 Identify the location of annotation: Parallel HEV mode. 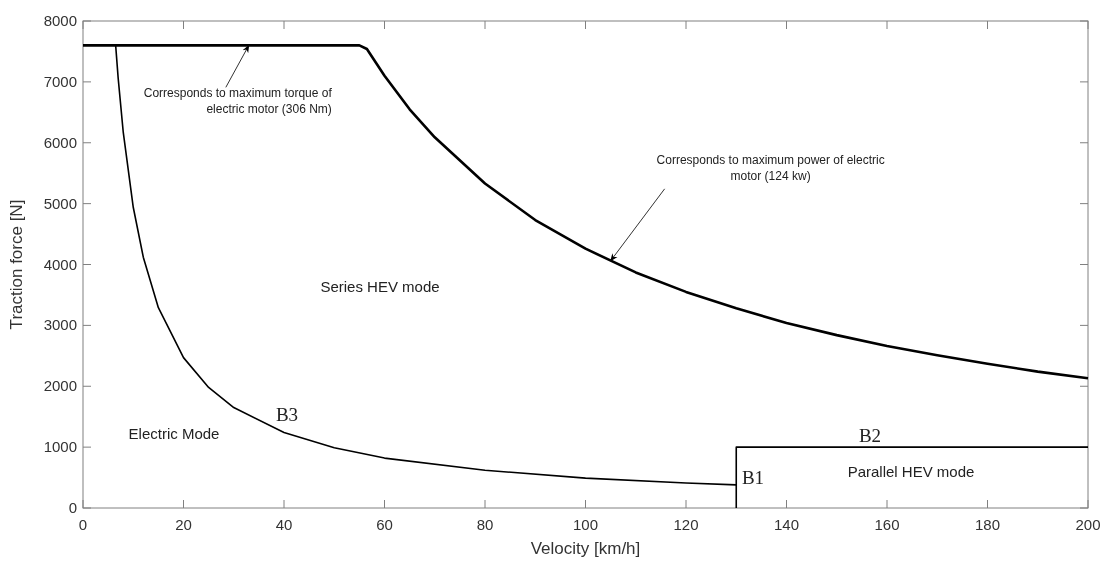
(911, 472).